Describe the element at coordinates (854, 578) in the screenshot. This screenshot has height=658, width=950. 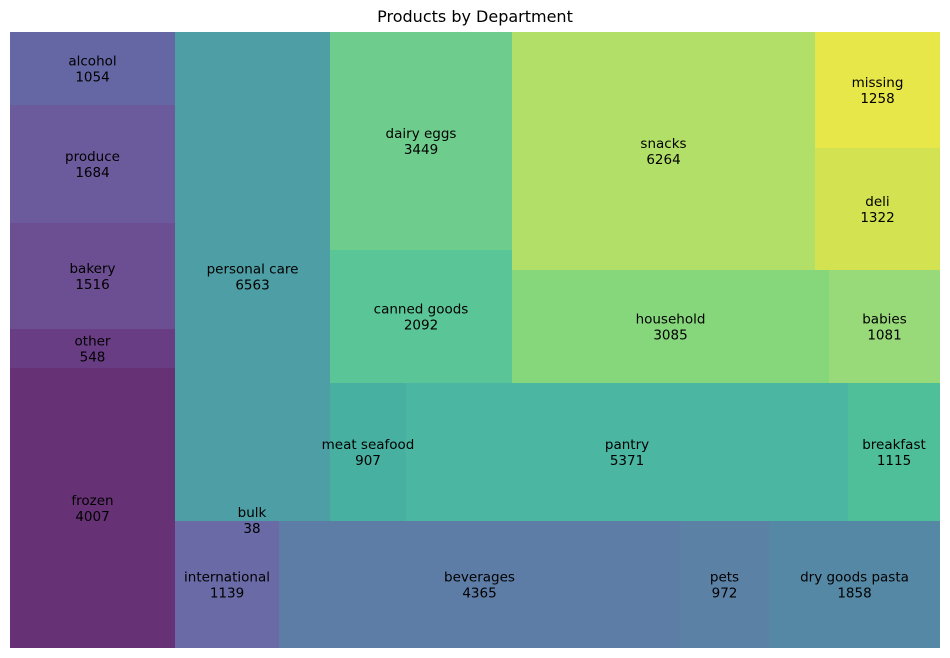
I see `tile-name-dry-goods-pasta: dry goods pasta` at that location.